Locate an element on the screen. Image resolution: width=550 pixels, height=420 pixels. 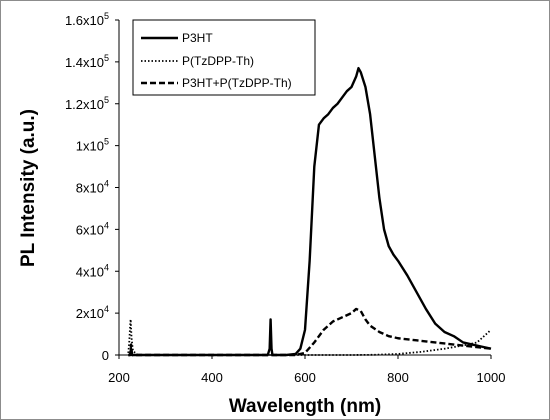
x-tick-label: 800 is located at coordinates (398, 377).